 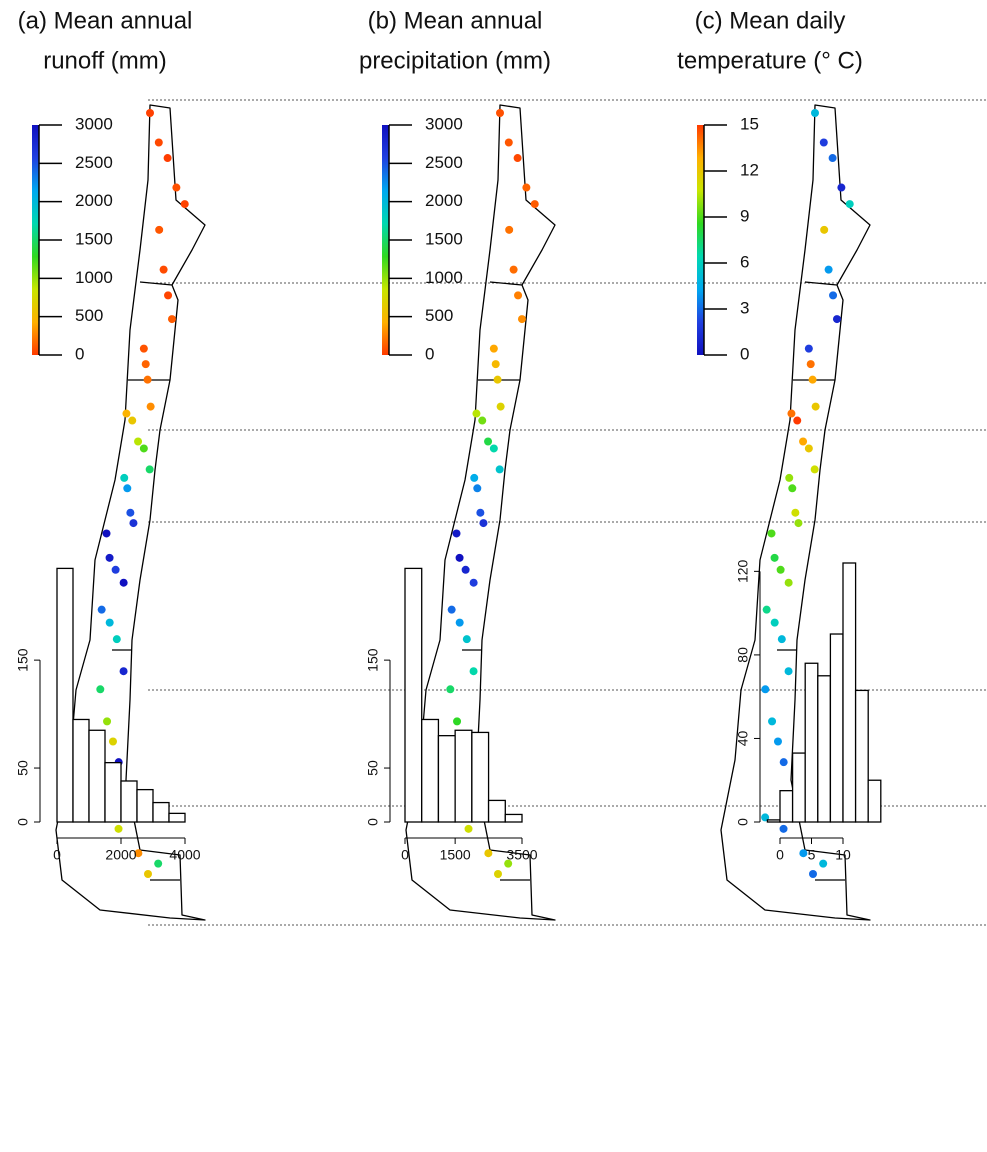 What do you see at coordinates (743, 738) in the screenshot?
I see `y-tick-label: 40` at bounding box center [743, 738].